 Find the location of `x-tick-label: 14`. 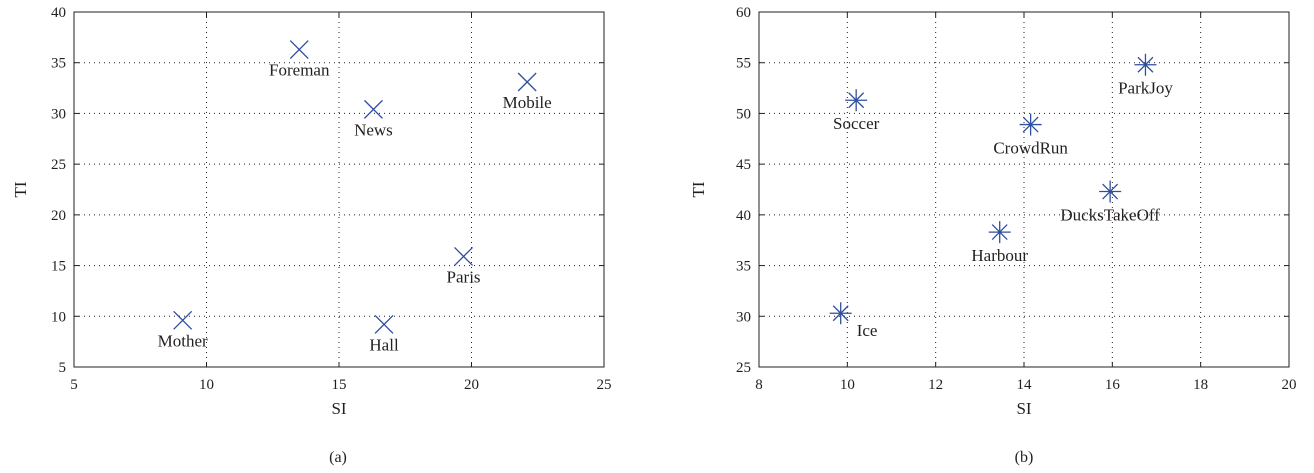

x-tick-label: 14 is located at coordinates (1025, 385).